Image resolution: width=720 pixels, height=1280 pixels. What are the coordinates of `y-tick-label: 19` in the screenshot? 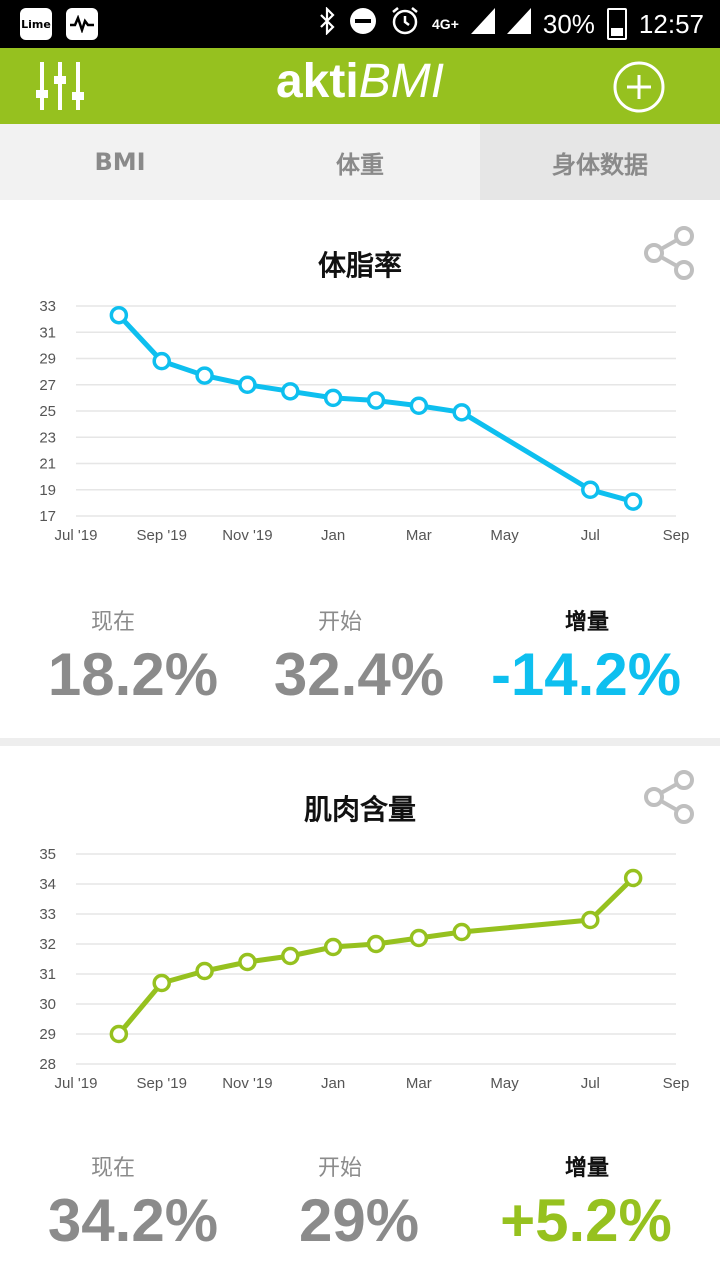 It's located at (47, 490).